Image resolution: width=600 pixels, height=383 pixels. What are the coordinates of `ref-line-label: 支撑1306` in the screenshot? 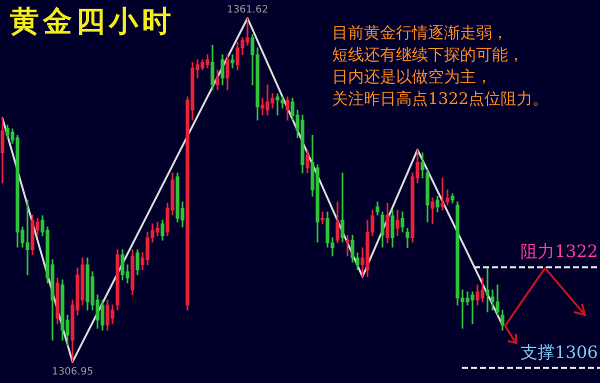 It's located at (559, 352).